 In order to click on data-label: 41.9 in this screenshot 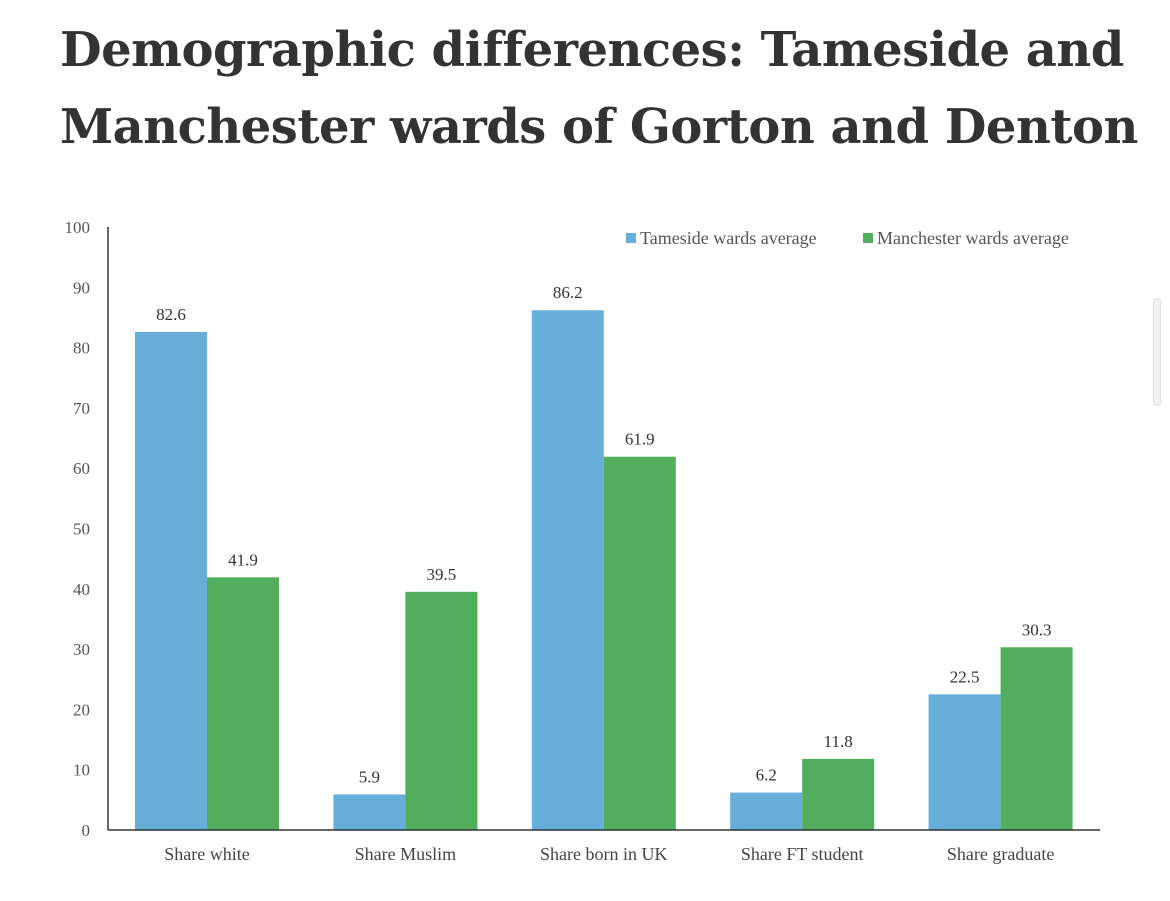, I will do `click(243, 559)`.